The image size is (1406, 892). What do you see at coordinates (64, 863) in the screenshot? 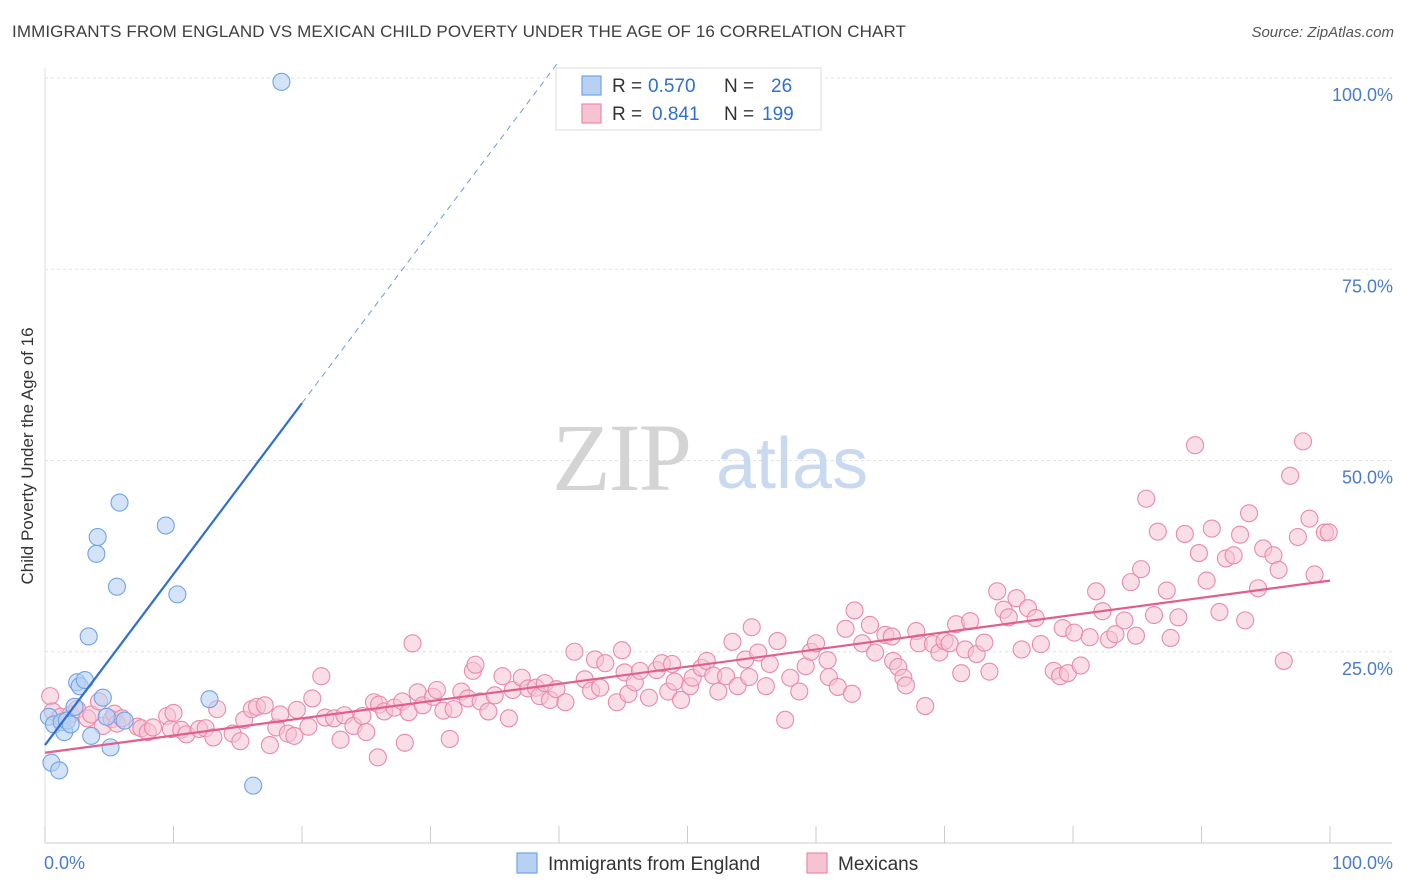
I see `x-tick-label: 0.0%` at bounding box center [64, 863].